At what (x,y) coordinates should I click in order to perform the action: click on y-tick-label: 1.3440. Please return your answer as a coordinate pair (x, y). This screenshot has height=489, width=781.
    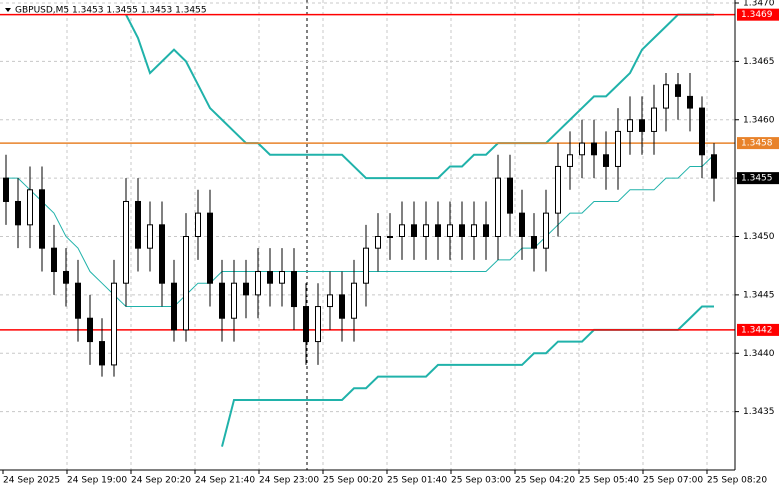
    Looking at the image, I should click on (759, 354).